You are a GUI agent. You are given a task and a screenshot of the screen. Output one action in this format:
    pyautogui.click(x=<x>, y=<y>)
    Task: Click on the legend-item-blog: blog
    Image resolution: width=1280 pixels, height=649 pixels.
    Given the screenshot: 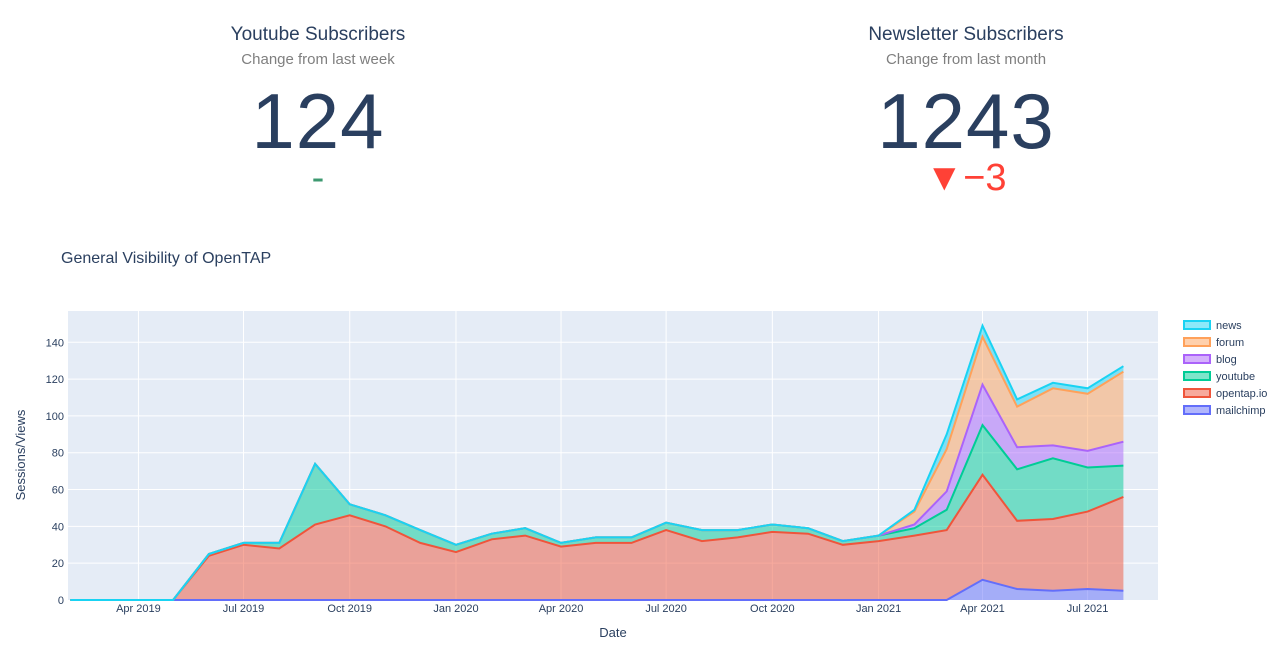 What is the action you would take?
    pyautogui.click(x=1210, y=360)
    